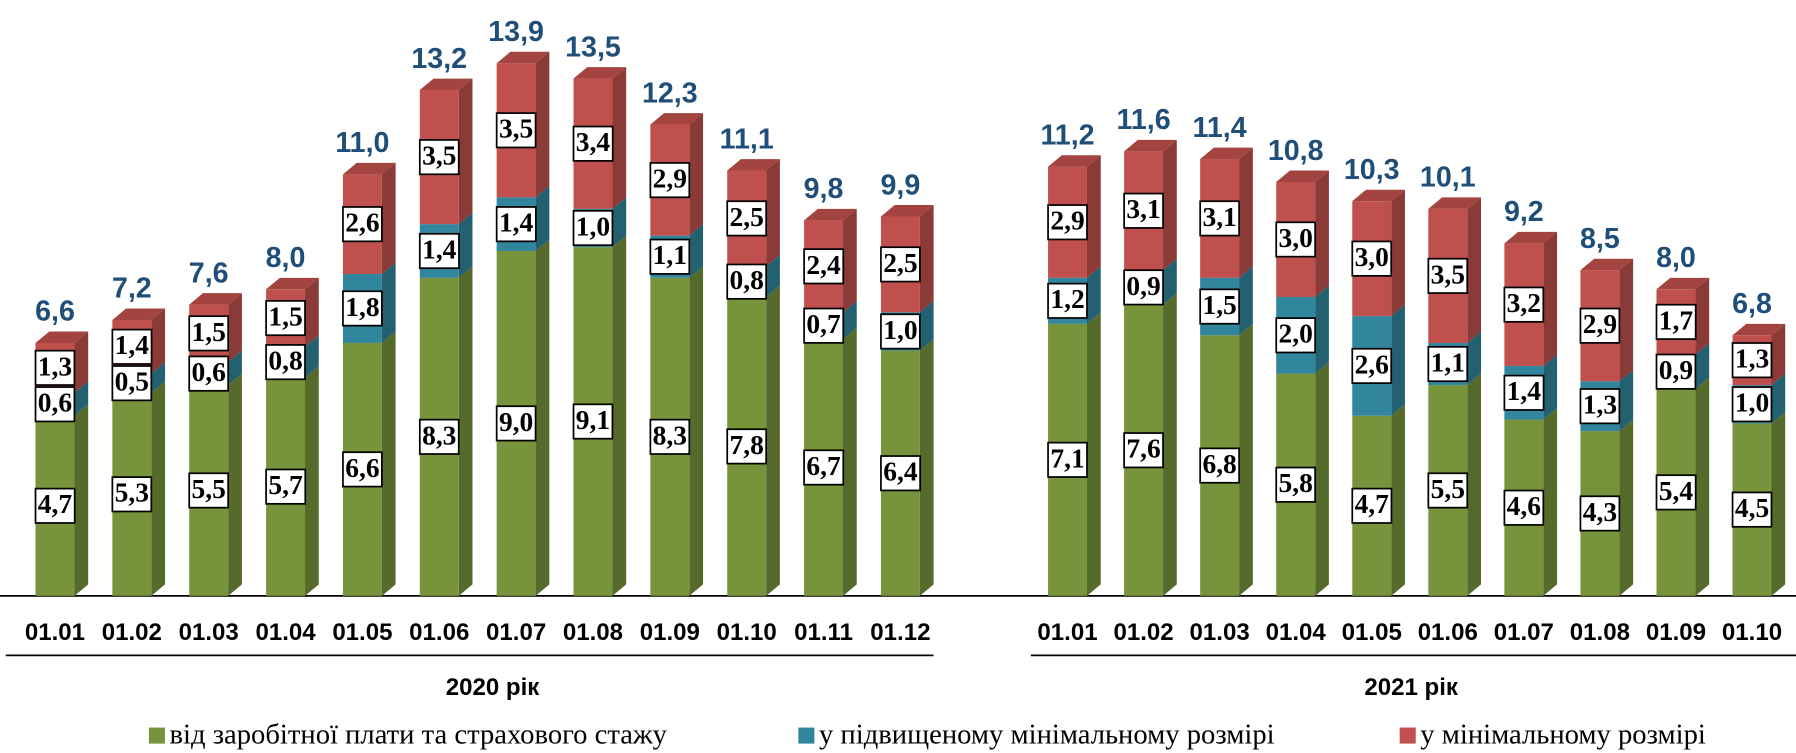 This screenshot has width=1796, height=753. I want to click on value-label-text: 1,0, so click(900, 330).